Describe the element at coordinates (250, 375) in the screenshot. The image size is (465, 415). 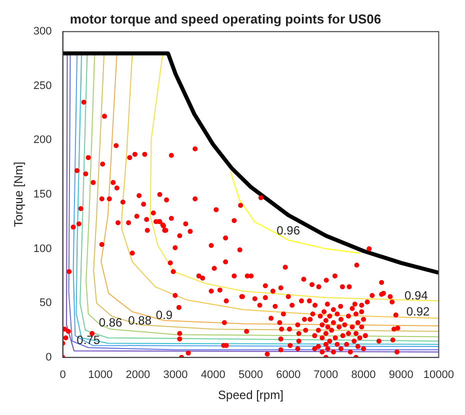
I see `x-tick-label: 5000` at that location.